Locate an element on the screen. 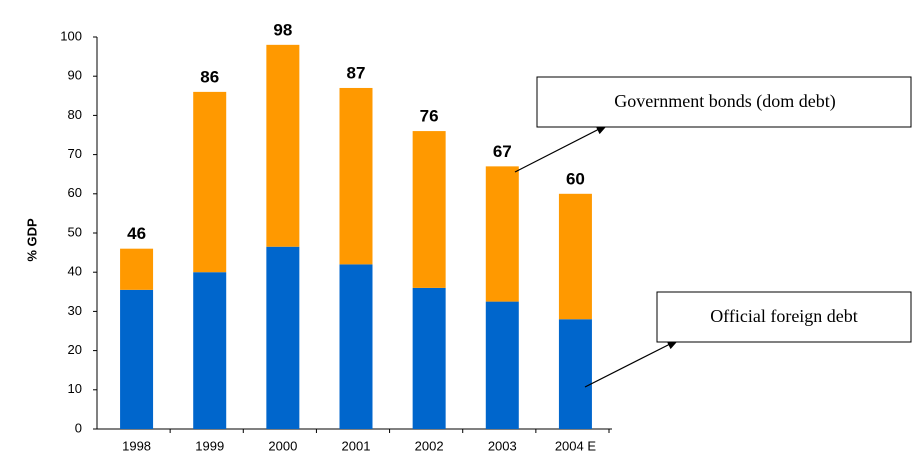 Image resolution: width=912 pixels, height=466 pixels. y-tick-label: 0 is located at coordinates (78, 427).